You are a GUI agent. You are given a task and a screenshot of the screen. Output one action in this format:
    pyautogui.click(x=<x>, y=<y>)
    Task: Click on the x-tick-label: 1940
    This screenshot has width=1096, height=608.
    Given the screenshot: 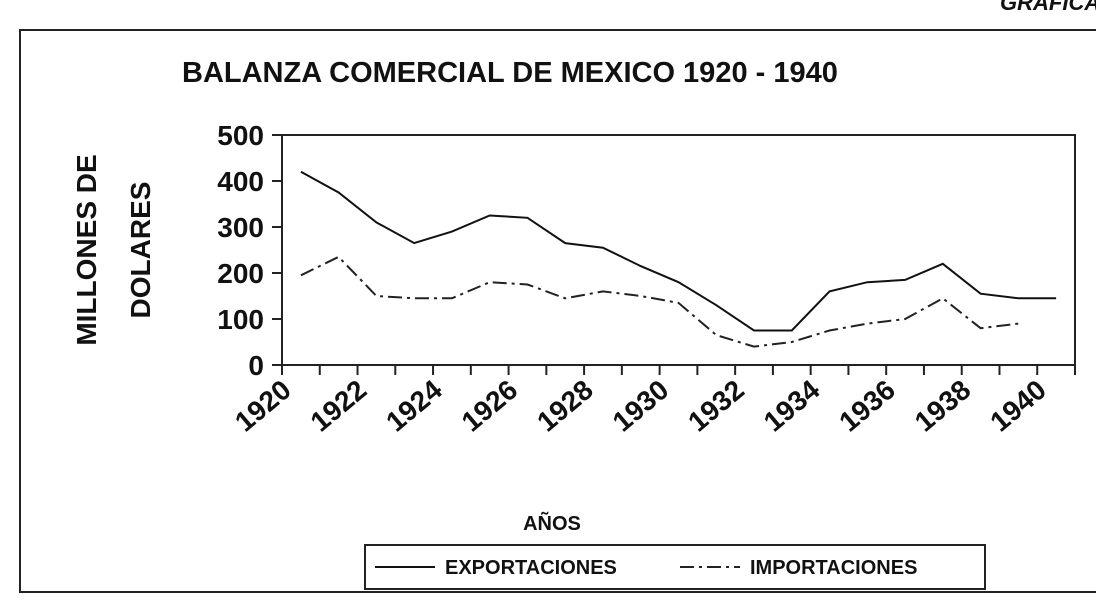 What is the action you would take?
    pyautogui.click(x=1018, y=406)
    